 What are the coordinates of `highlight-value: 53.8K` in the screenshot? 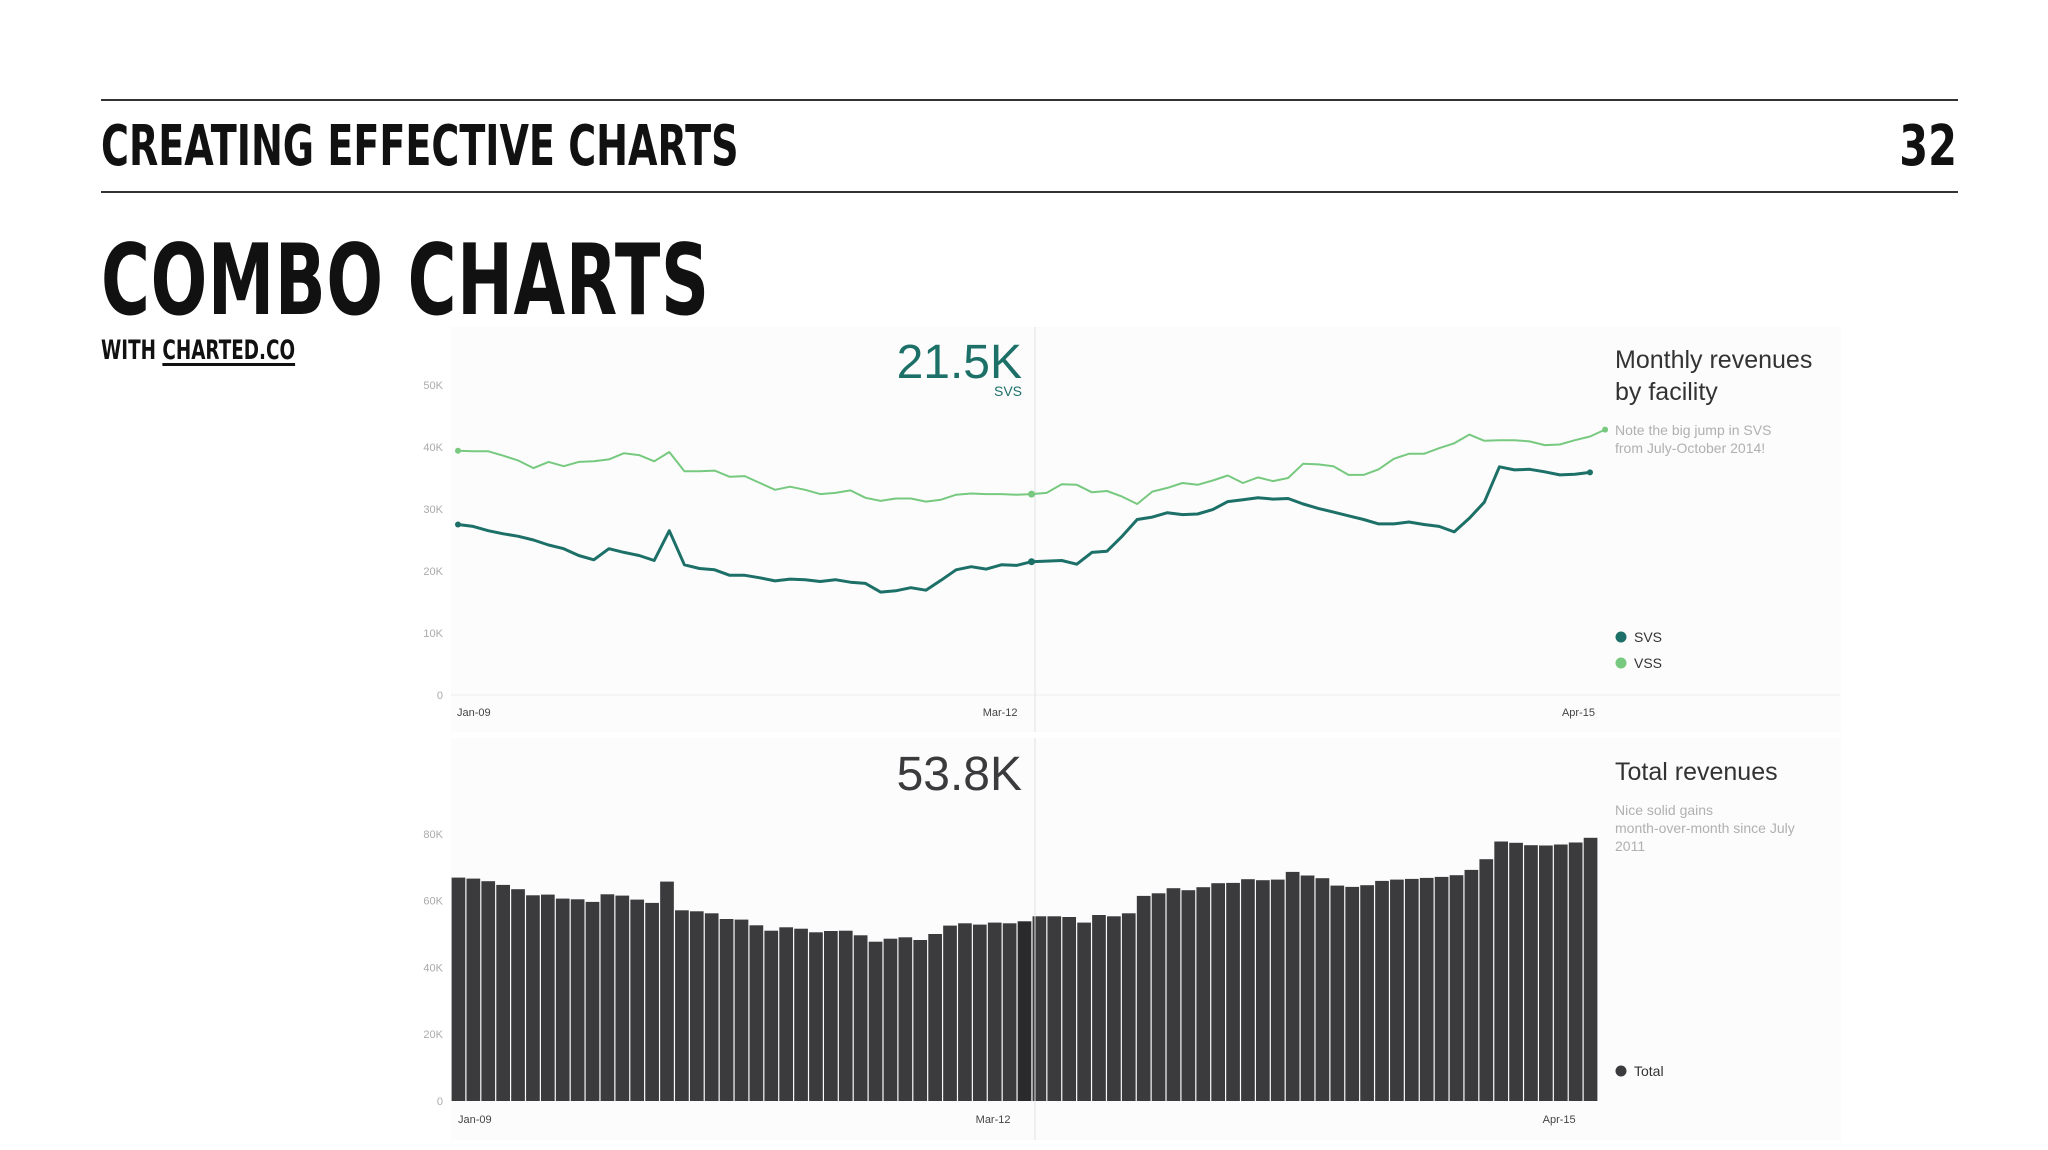 It's located at (959, 774).